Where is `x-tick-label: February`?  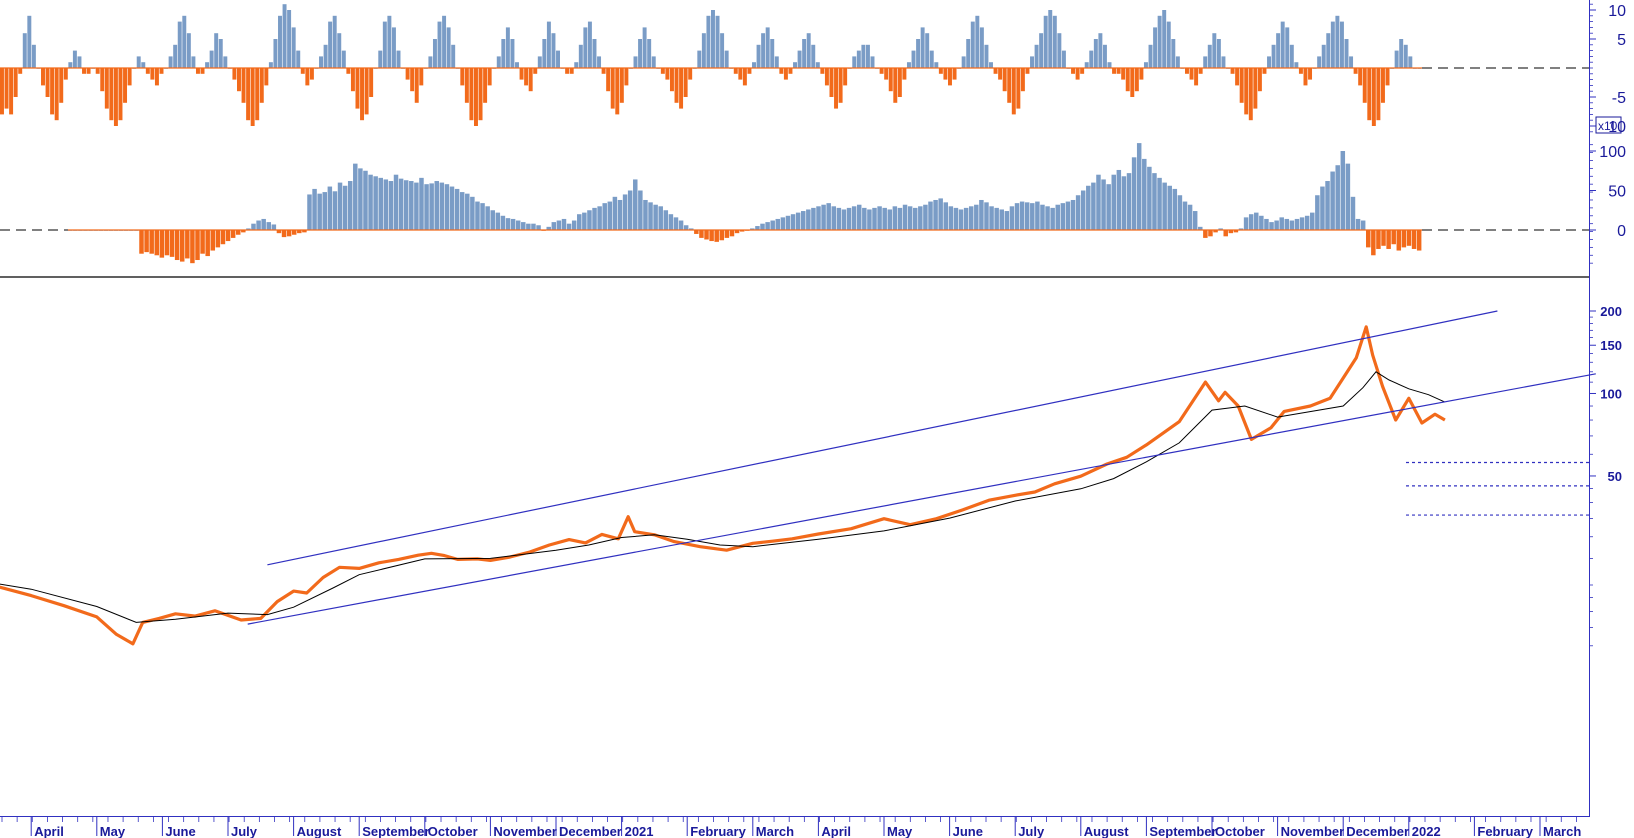 x-tick-label: February is located at coordinates (1505, 831).